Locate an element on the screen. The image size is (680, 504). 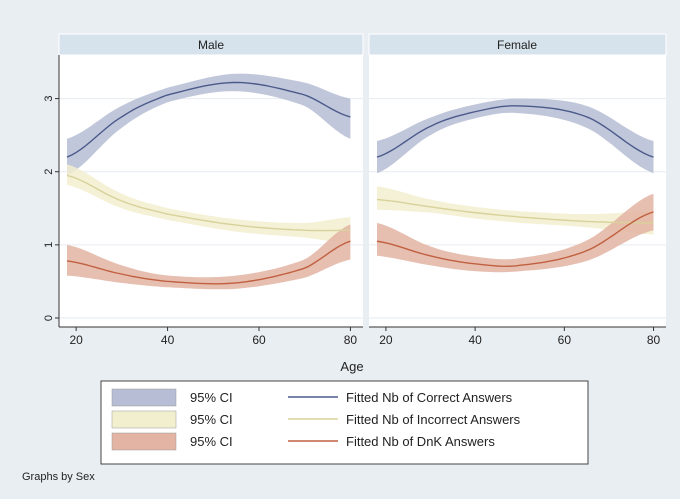
legend-ci-label-incorrect: 95% CI is located at coordinates (211, 419).